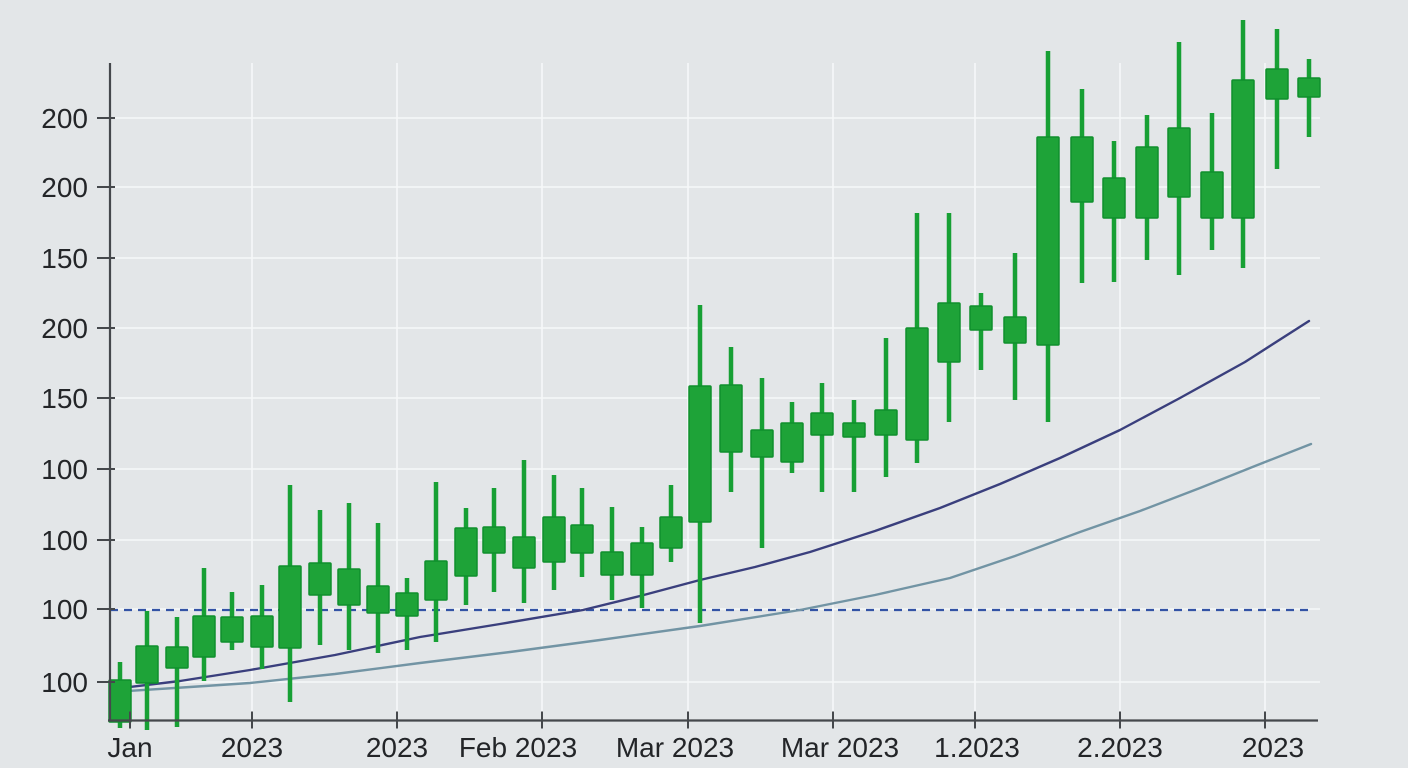 This screenshot has width=1408, height=768. I want to click on y-tick-label: 150, so click(64, 258).